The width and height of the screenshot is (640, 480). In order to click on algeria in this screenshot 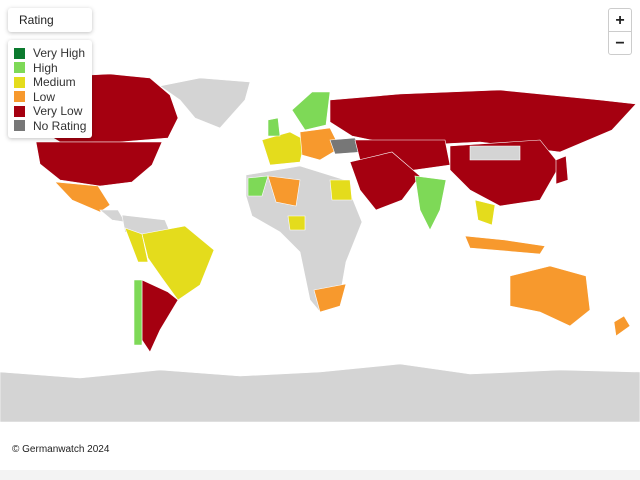, I will do `click(284, 191)`.